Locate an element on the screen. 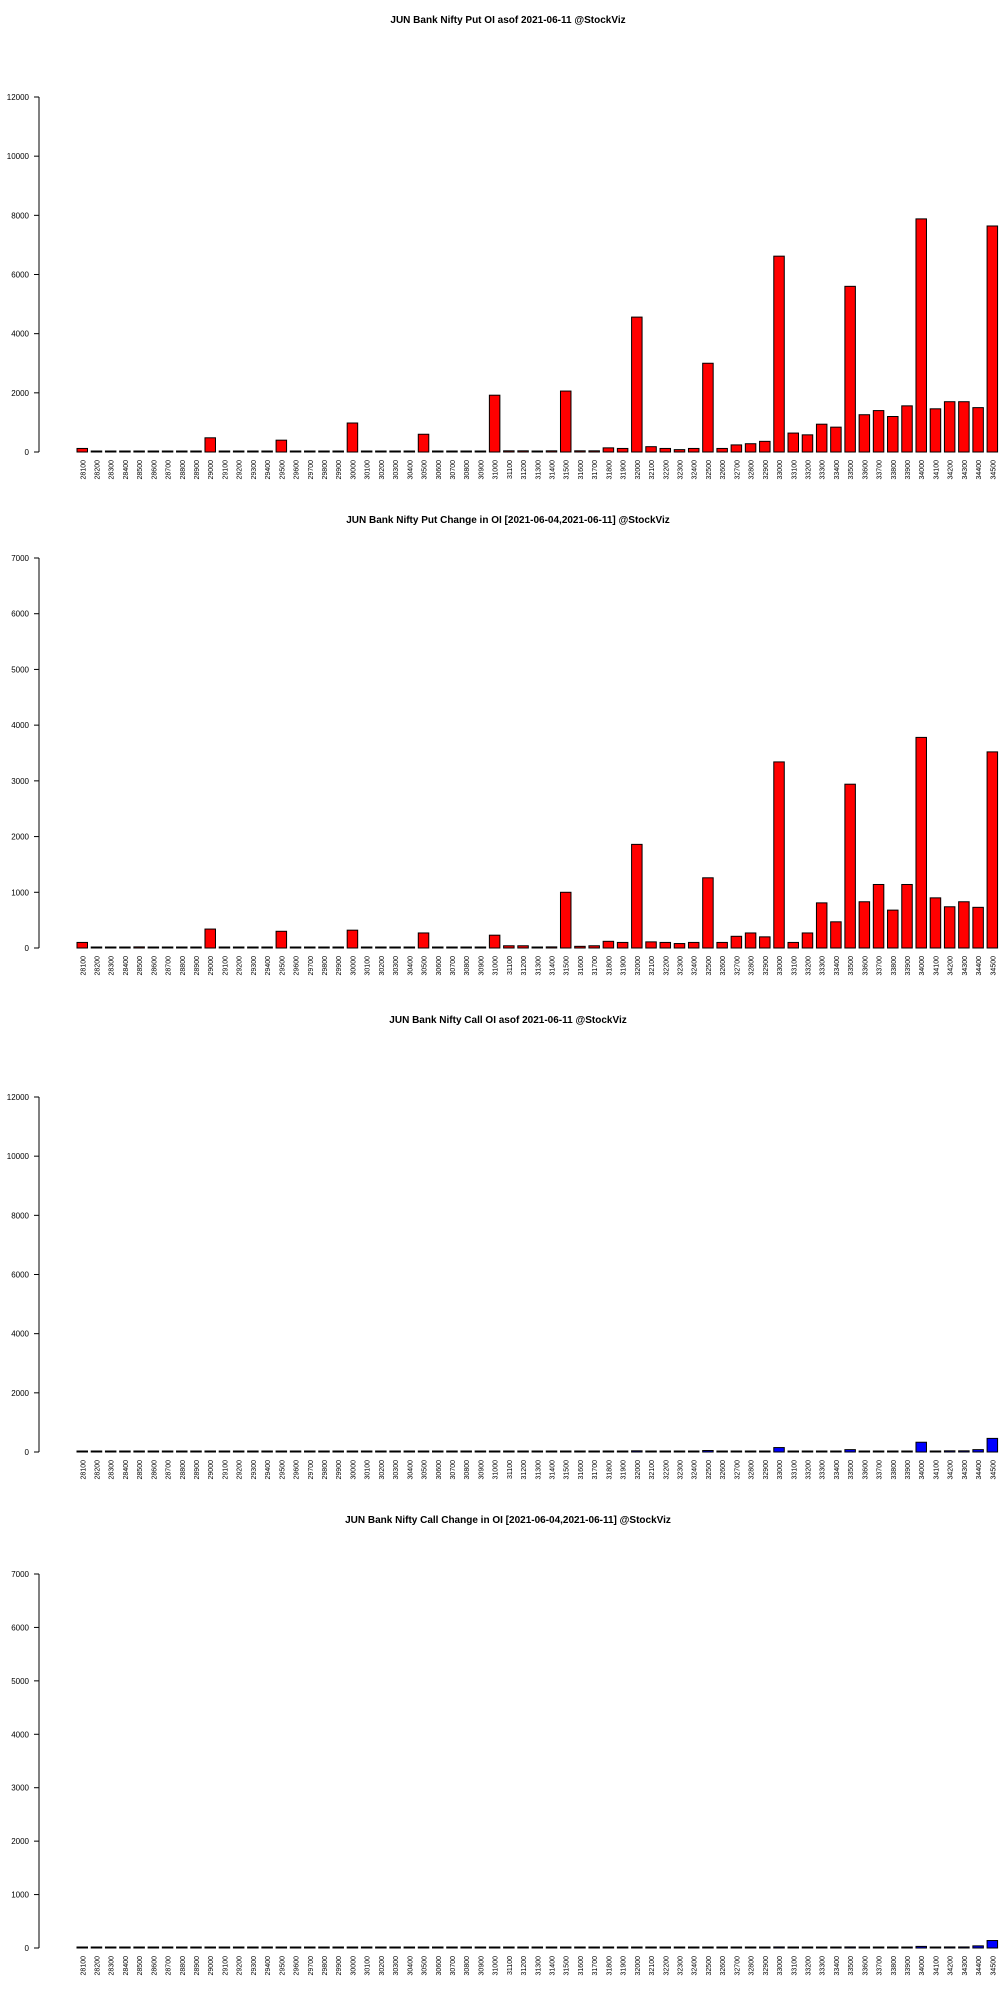  x-tick-label: 30900 is located at coordinates (481, 470).